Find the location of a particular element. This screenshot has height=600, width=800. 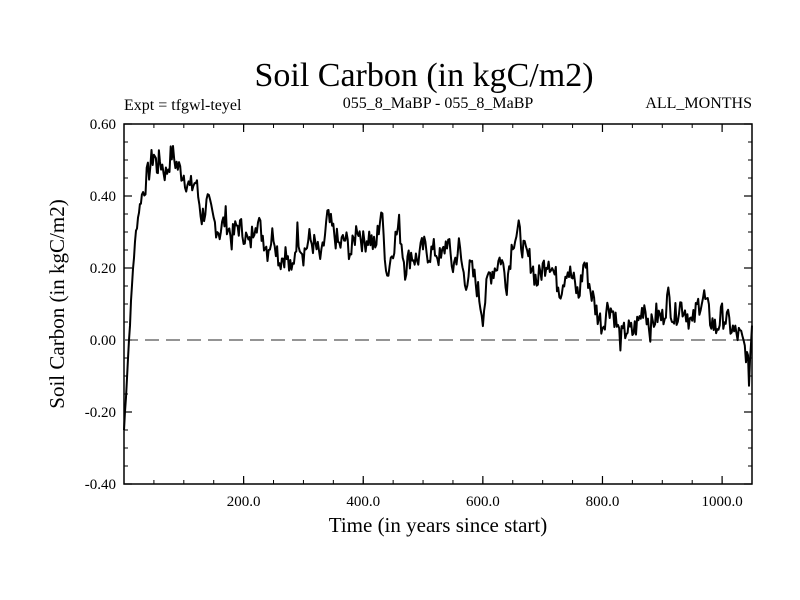

period-label: 055_8_MaBP - 055_8_MaBP is located at coordinates (438, 103).